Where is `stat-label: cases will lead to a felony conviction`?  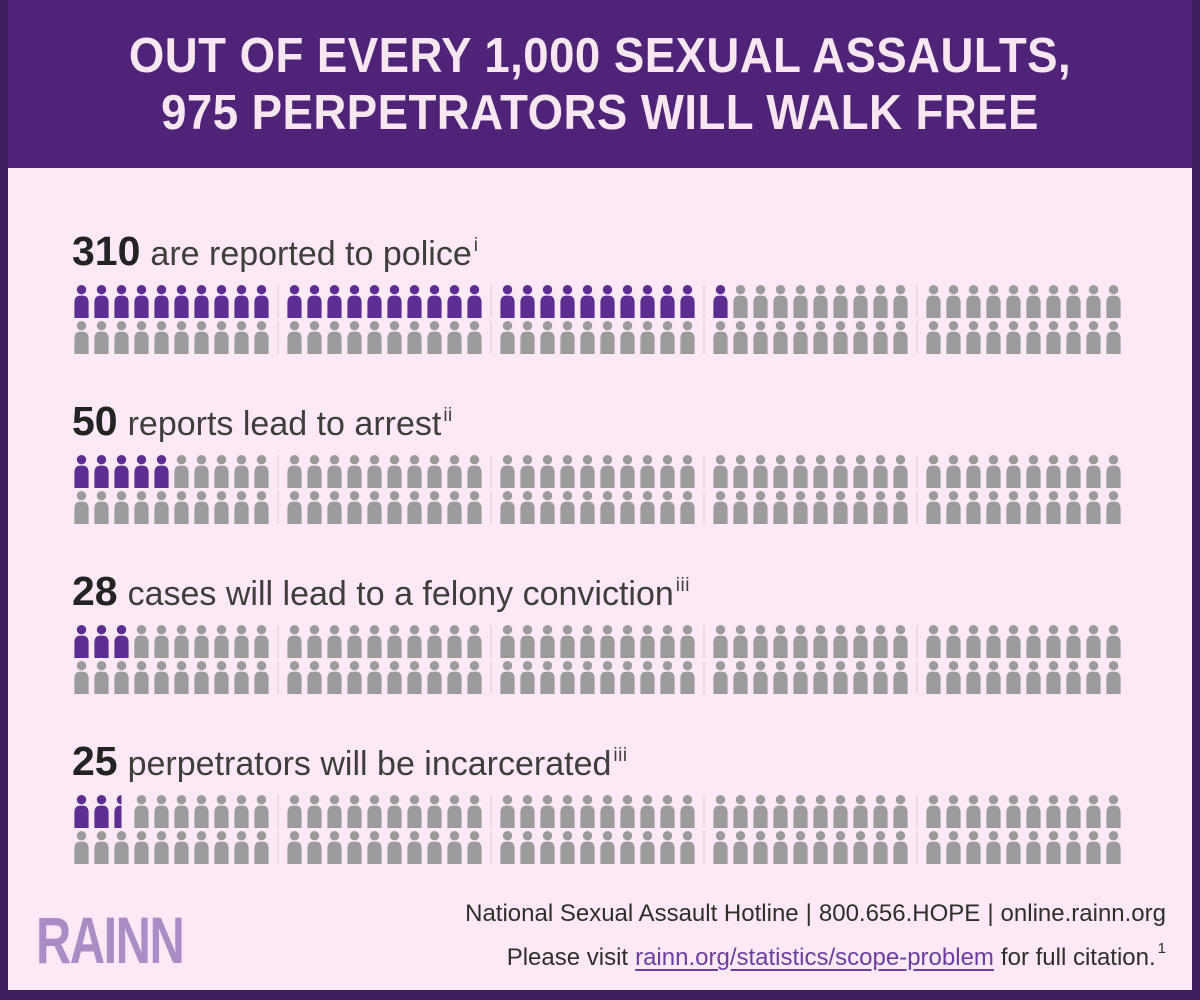 stat-label: cases will lead to a felony conviction is located at coordinates (400, 594).